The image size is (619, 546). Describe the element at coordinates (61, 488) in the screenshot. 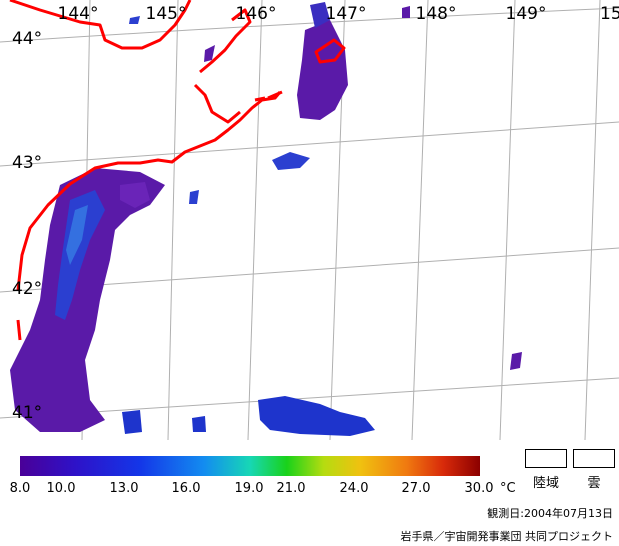

I see `colorbar-tick: 10.0` at that location.